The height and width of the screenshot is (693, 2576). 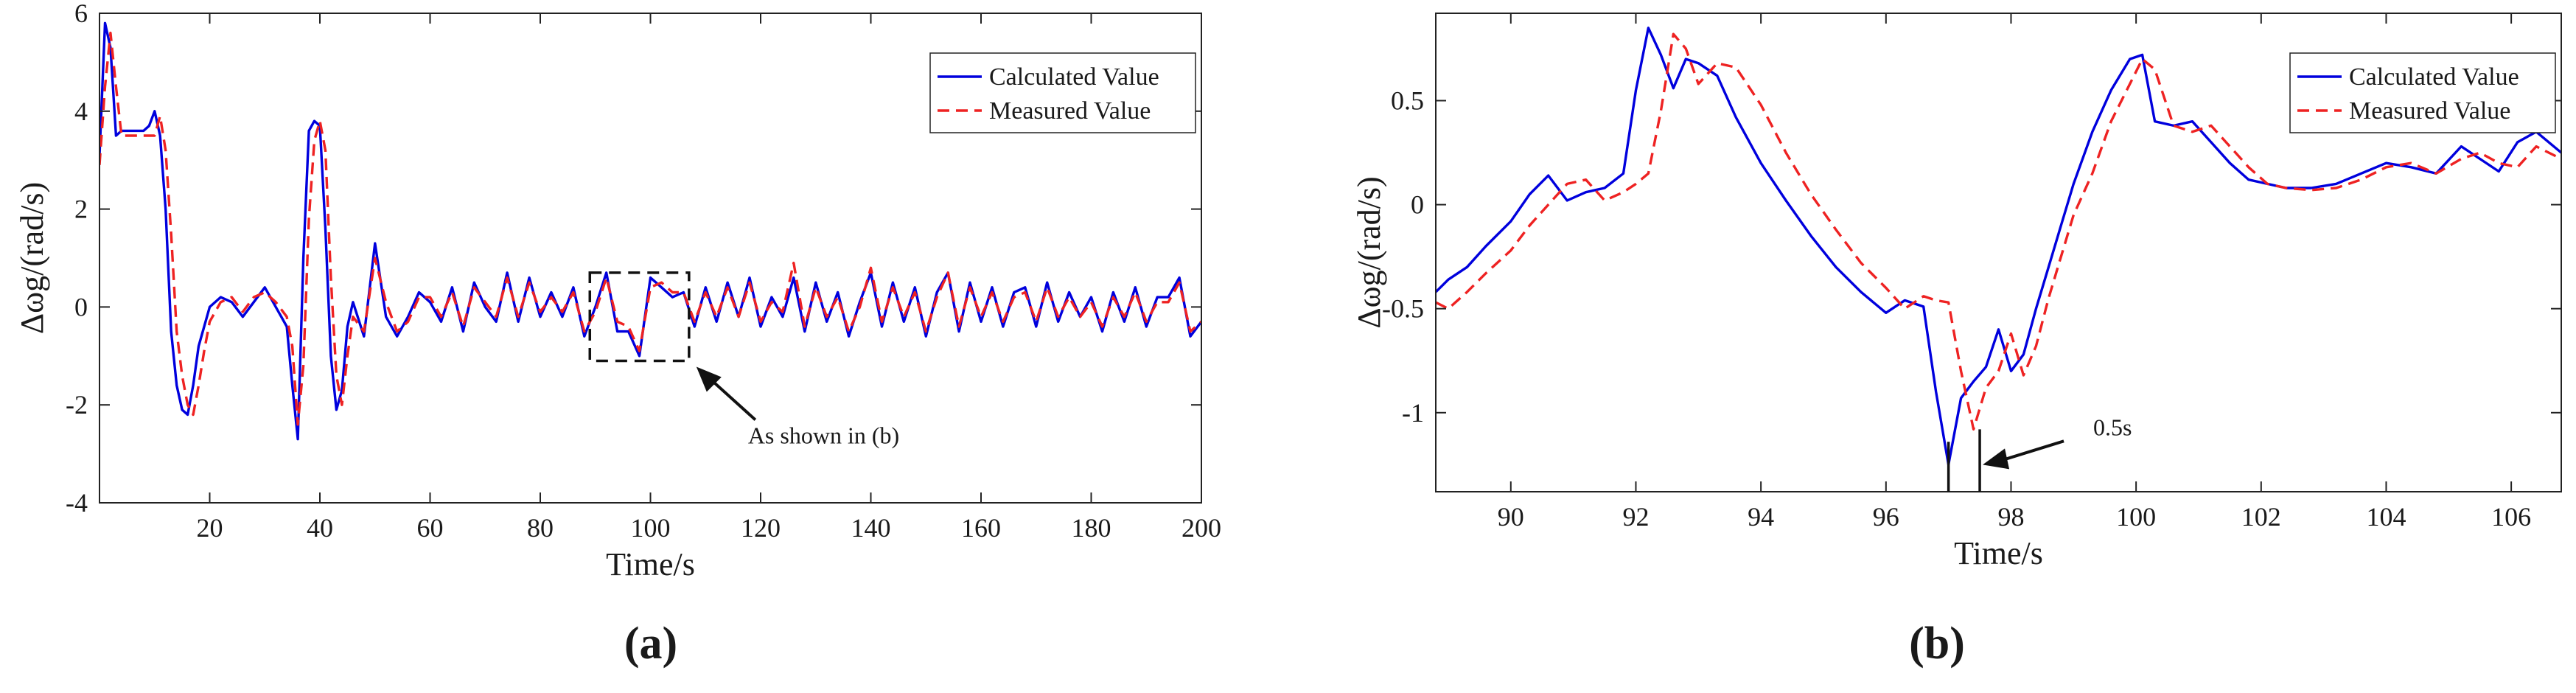 What do you see at coordinates (1091, 528) in the screenshot?
I see `x-tick-label: 180` at bounding box center [1091, 528].